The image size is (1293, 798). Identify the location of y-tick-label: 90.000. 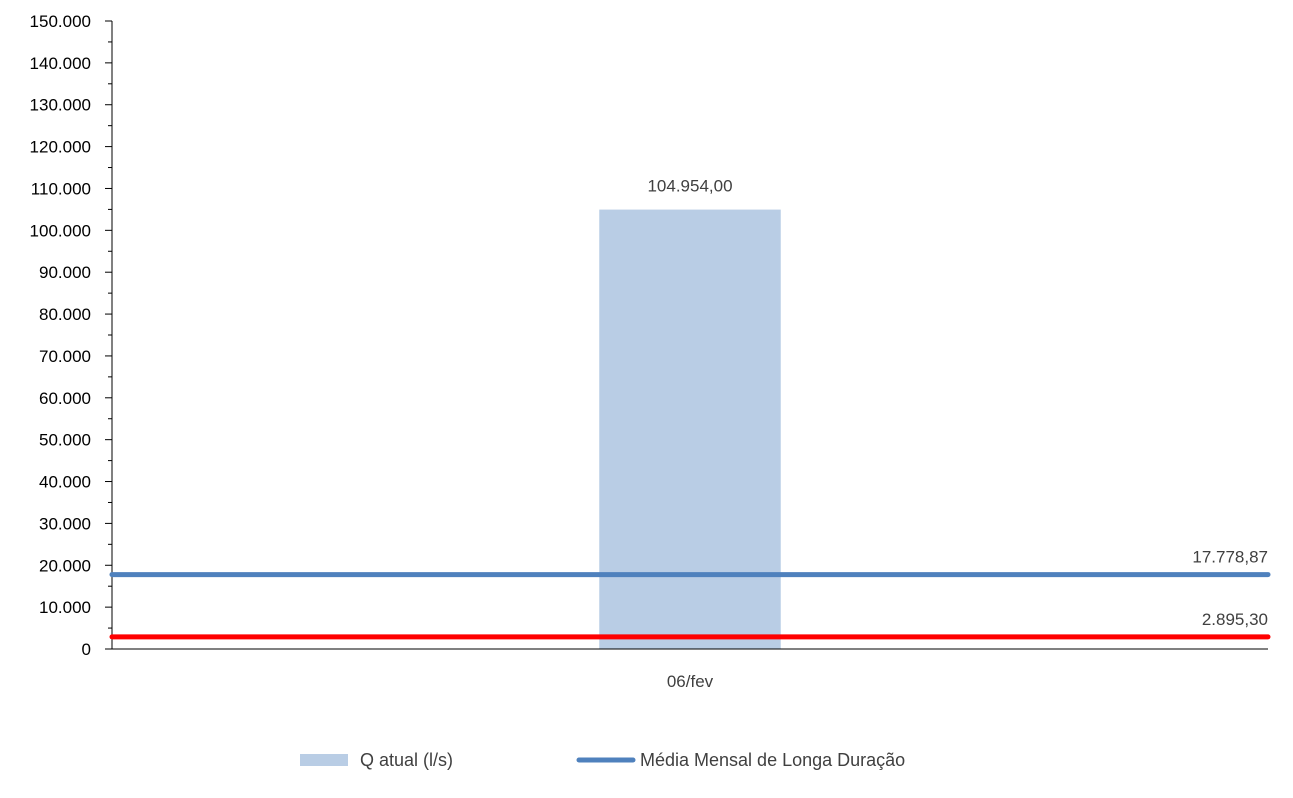
(65, 272).